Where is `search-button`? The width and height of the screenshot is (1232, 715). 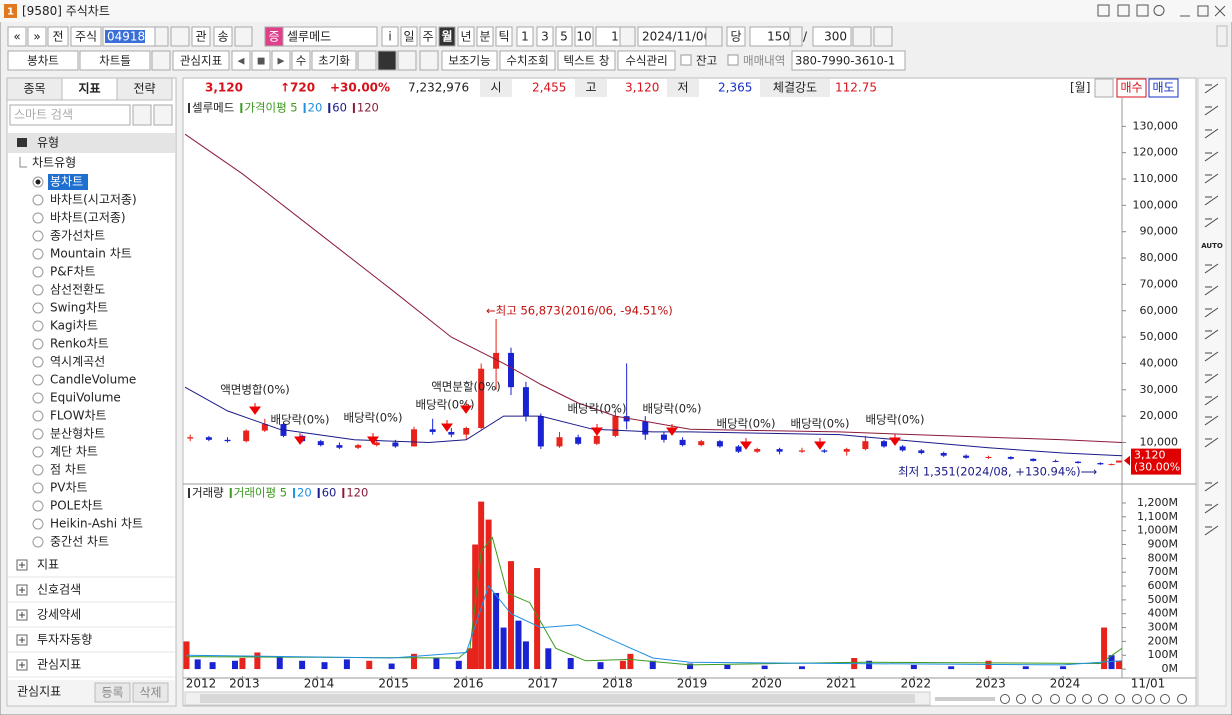 search-button is located at coordinates (142, 115).